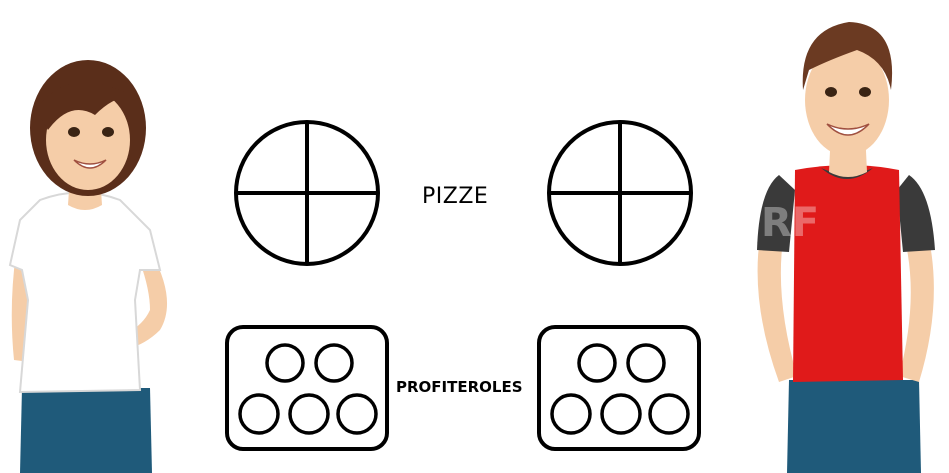  I want to click on profiteroles-left-icon, so click(307, 388).